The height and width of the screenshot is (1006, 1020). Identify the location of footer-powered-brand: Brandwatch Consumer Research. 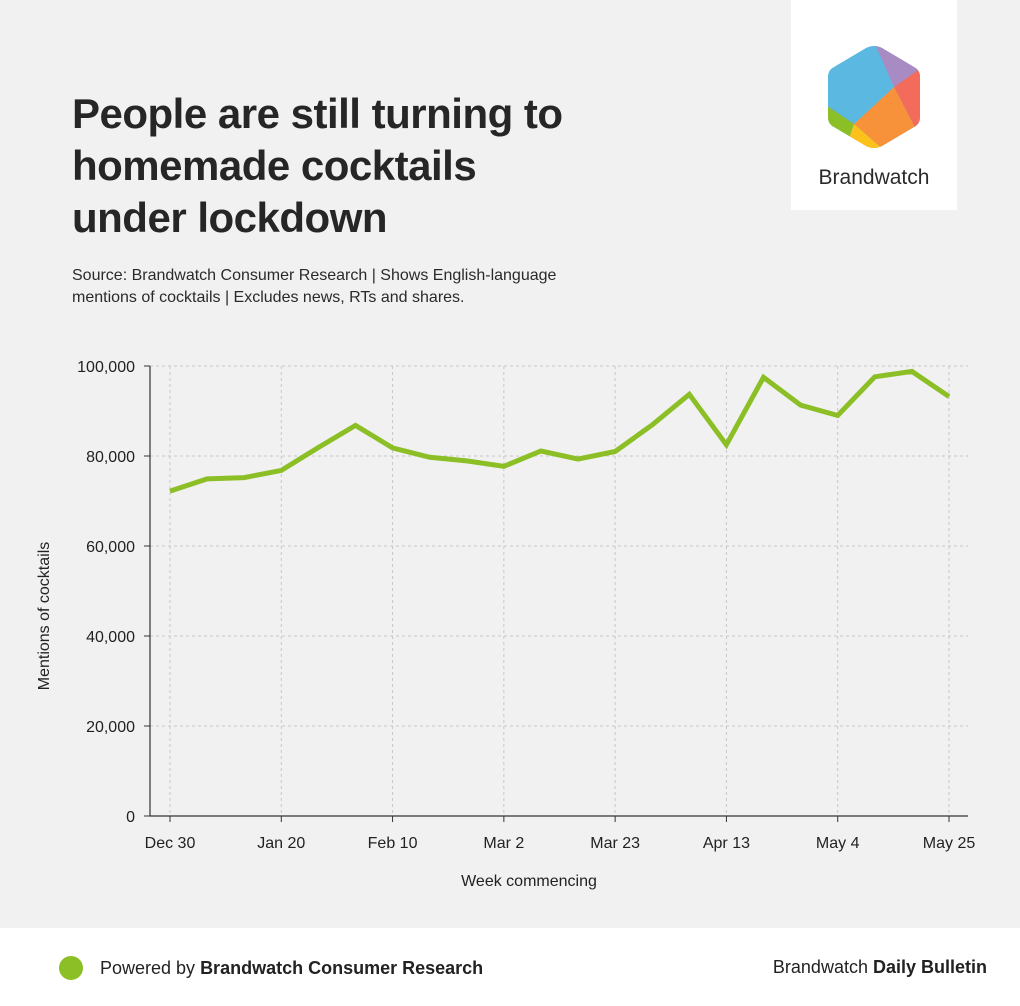
(342, 968).